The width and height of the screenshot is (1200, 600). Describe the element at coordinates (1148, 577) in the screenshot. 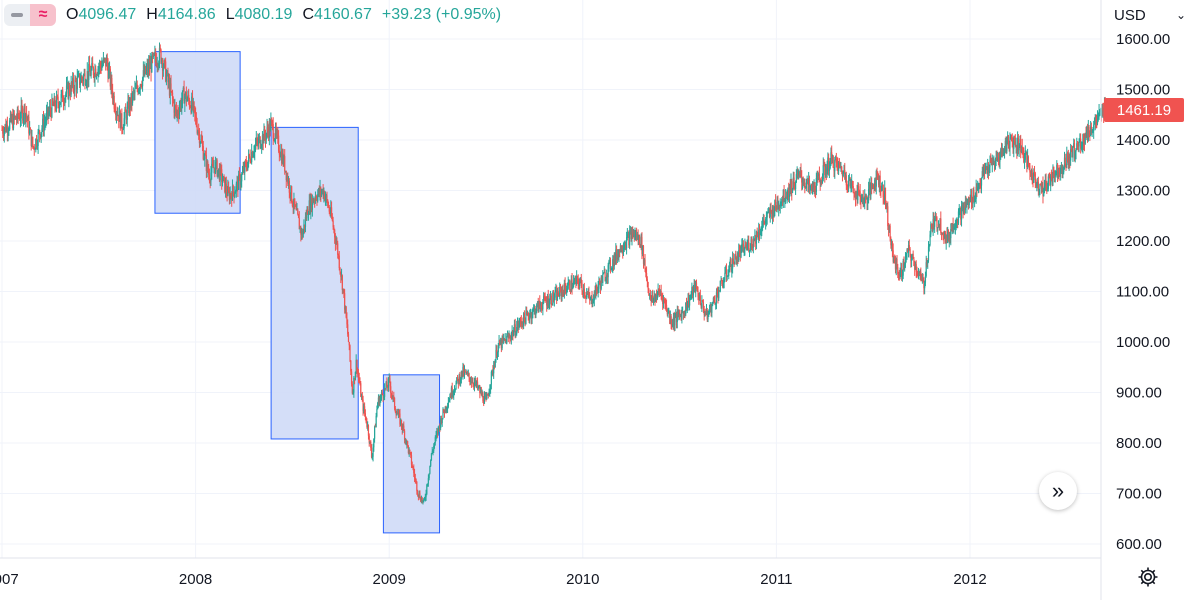

I see `gear-icon` at that location.